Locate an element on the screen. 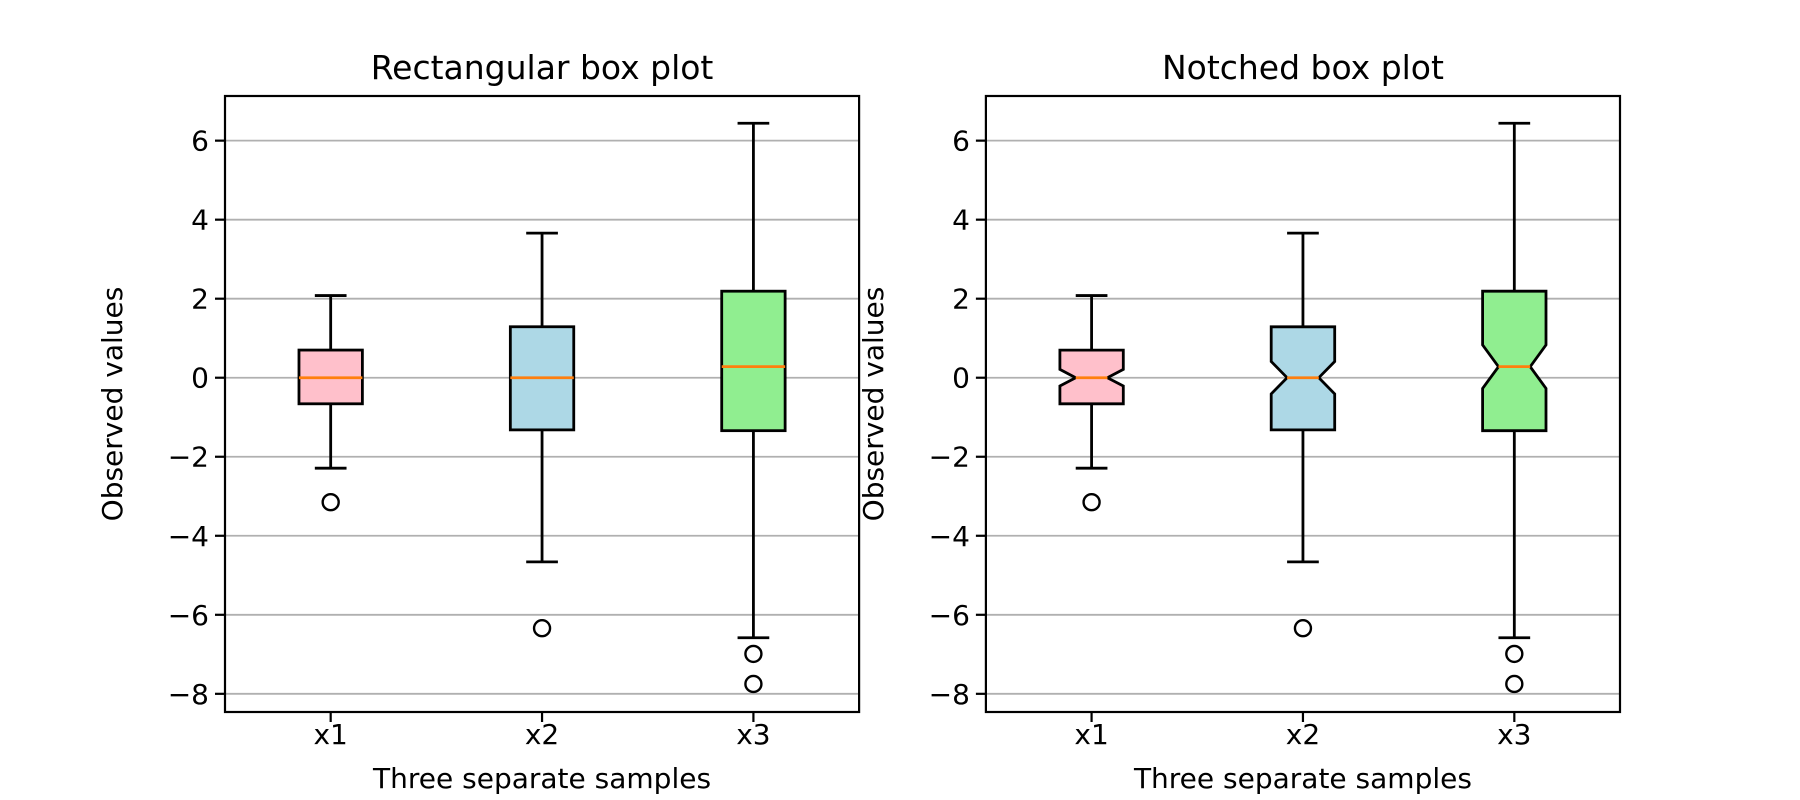 This screenshot has width=1800, height=800. rectangular-x-axis-label: Three separate samples is located at coordinates (541, 778).